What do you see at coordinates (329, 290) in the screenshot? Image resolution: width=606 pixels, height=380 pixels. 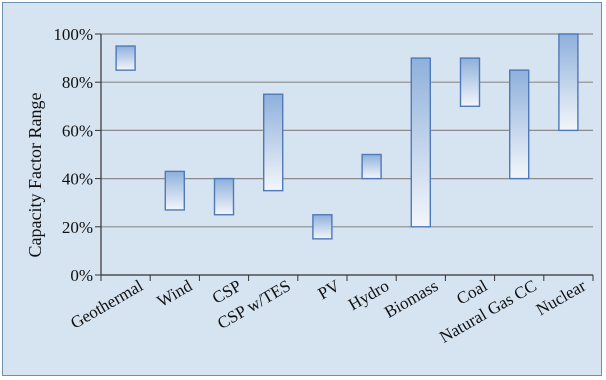 I see `x-tick-label: PV` at bounding box center [329, 290].